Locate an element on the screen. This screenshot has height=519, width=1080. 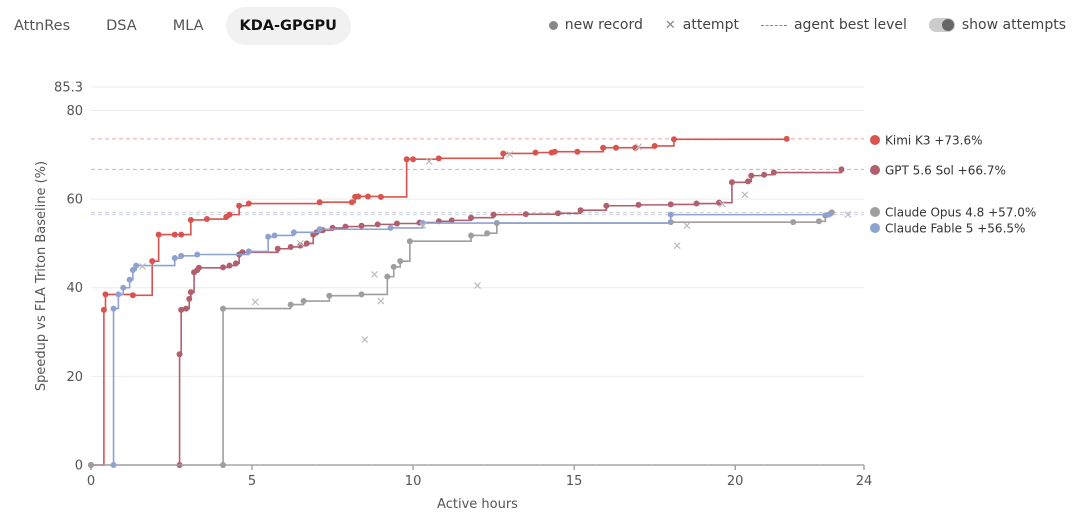
show-attempts-toggle is located at coordinates (941, 25).